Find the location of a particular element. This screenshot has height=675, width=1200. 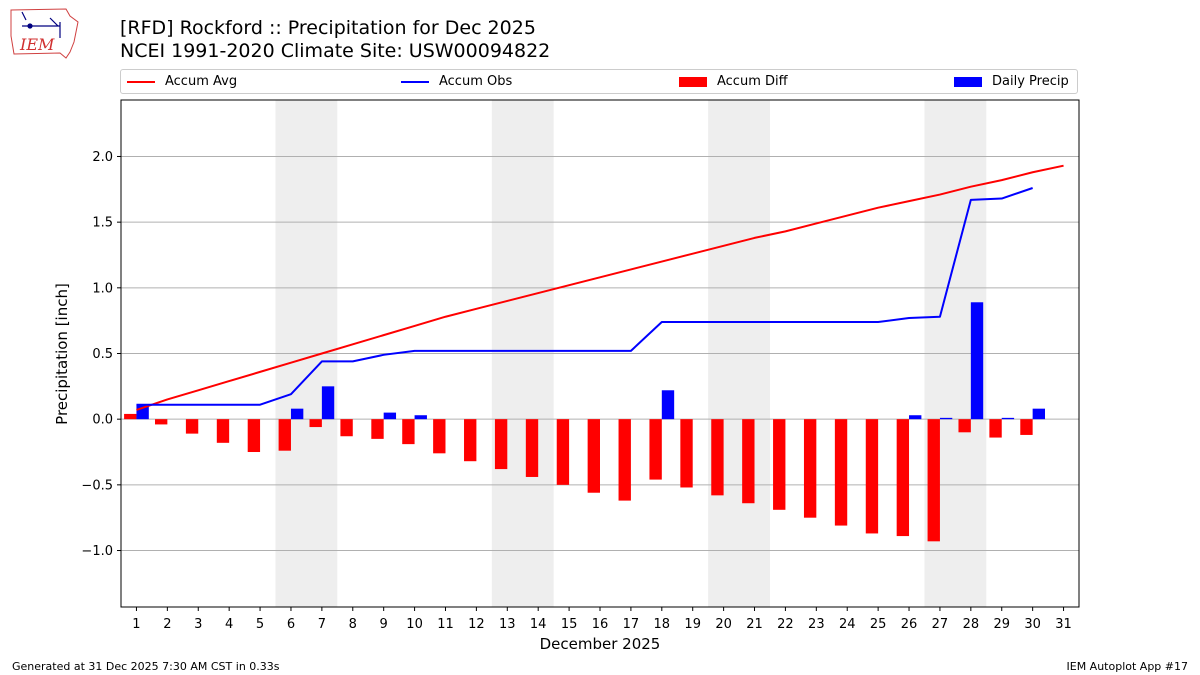

x-tick-label-19: 19 is located at coordinates (692, 624).